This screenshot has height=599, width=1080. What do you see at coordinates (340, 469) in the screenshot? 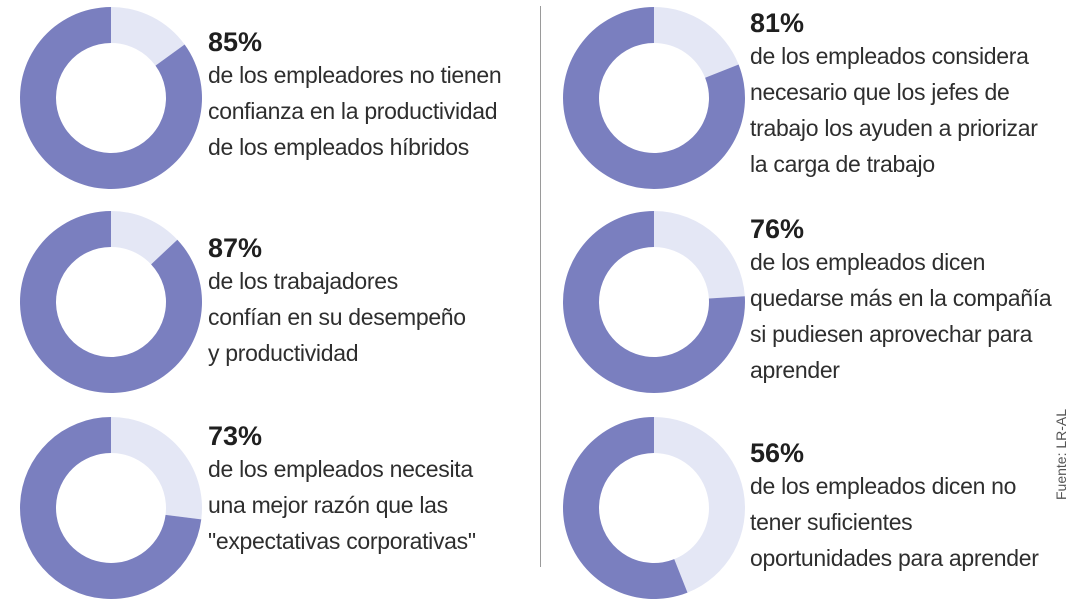
I see `stat-description-line: de los empleados necesita` at bounding box center [340, 469].